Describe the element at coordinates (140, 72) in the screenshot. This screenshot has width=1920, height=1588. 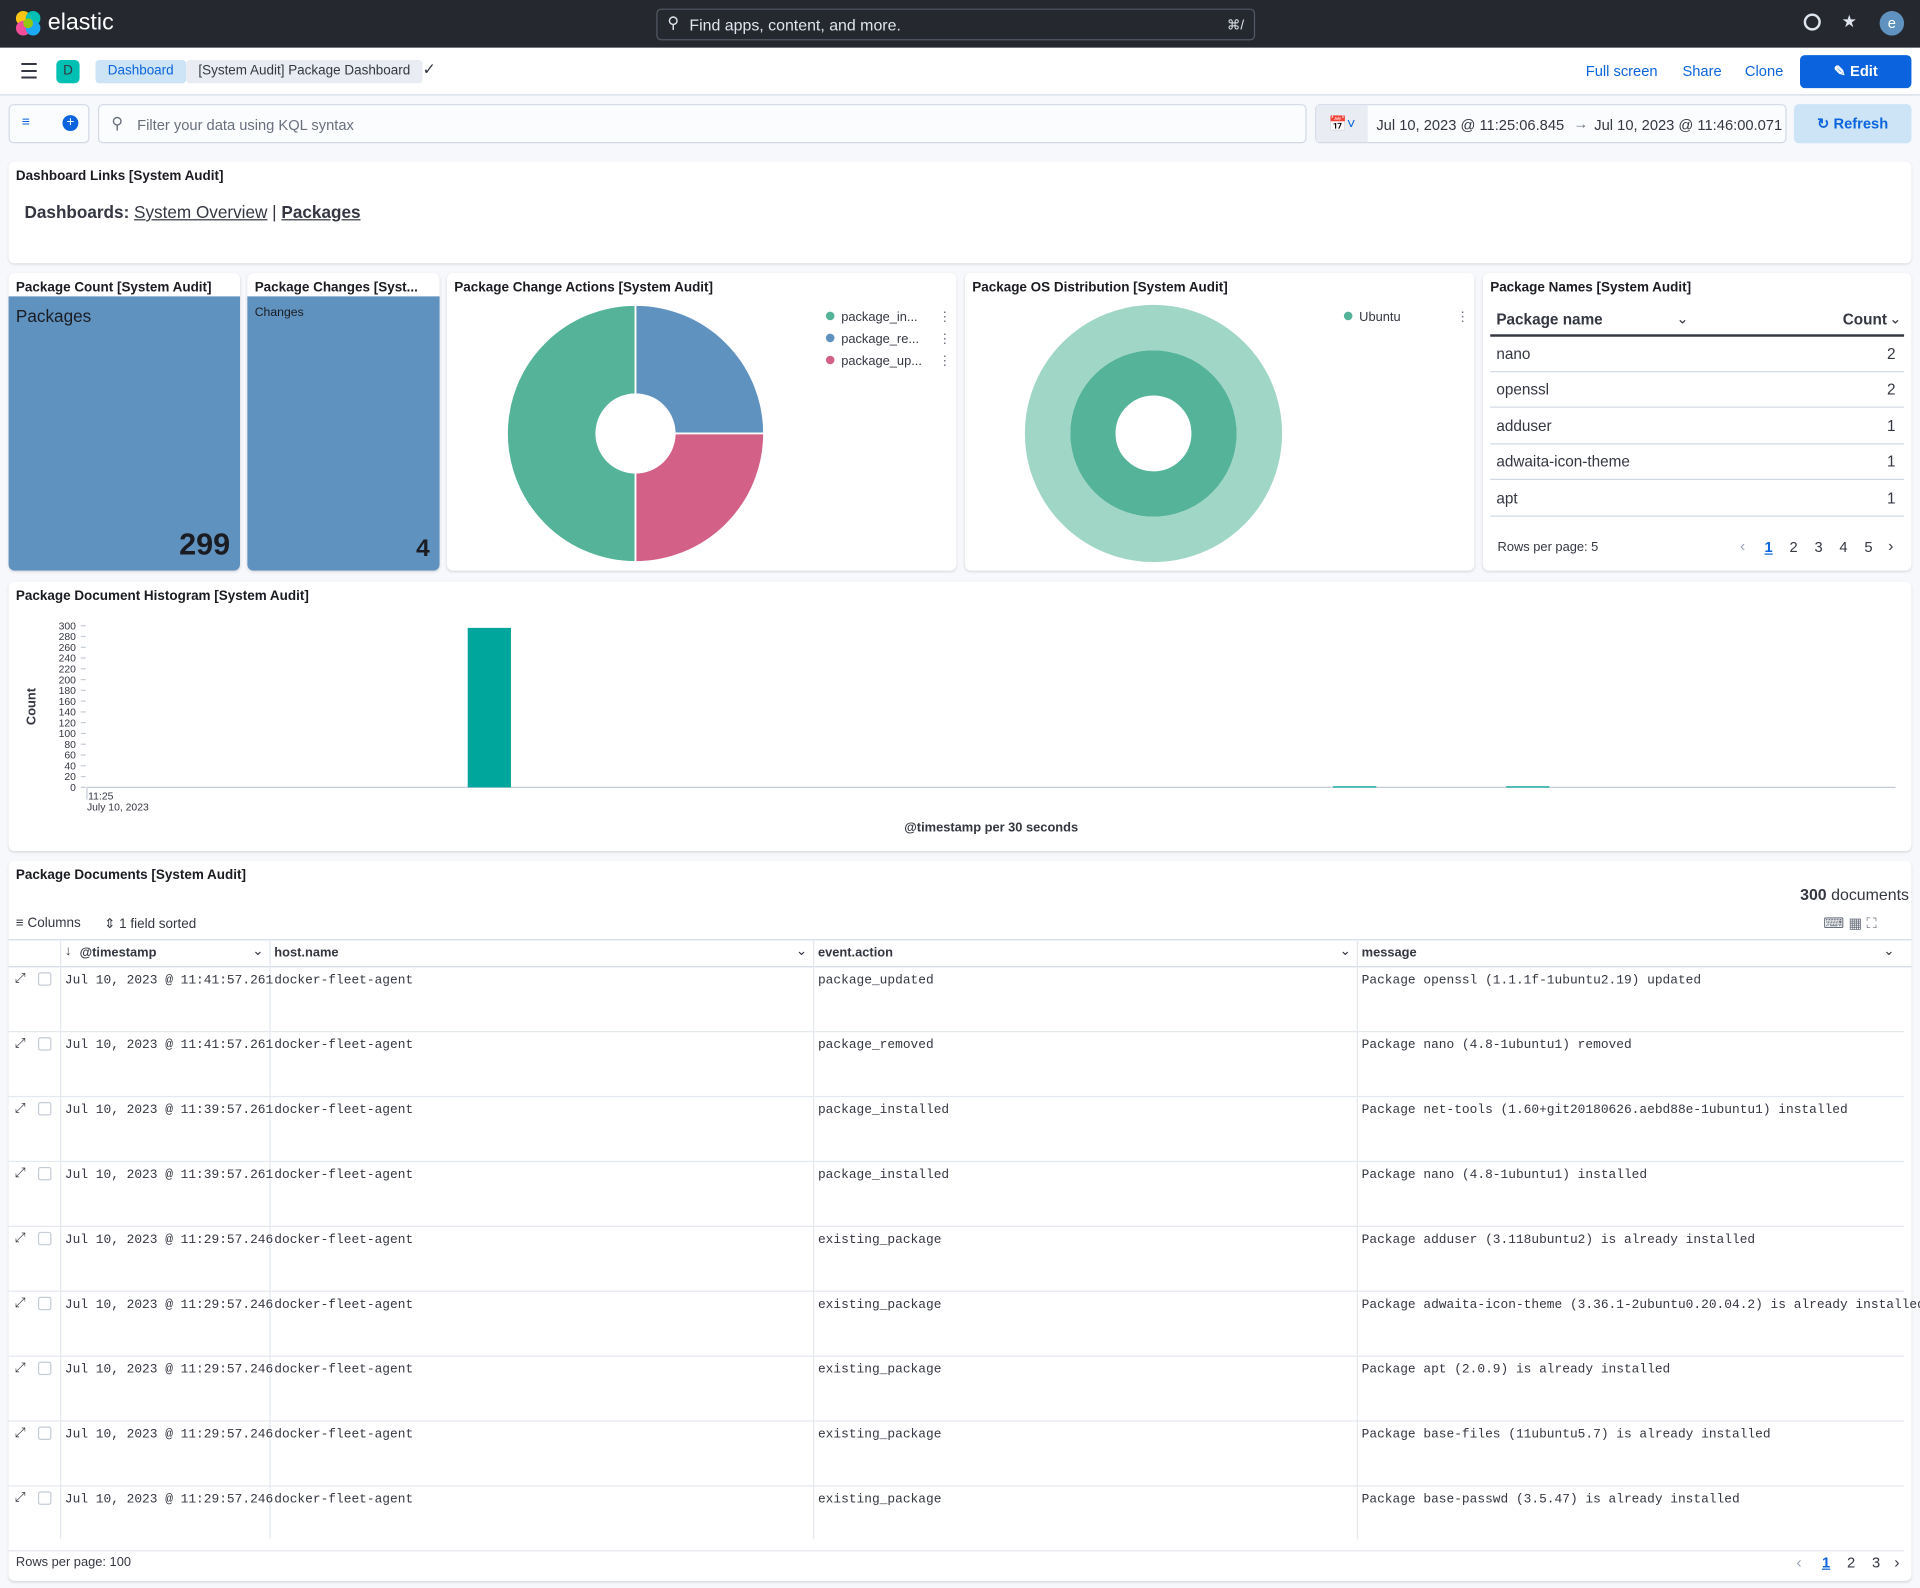
I see `breadcrumb: Dashboard` at that location.